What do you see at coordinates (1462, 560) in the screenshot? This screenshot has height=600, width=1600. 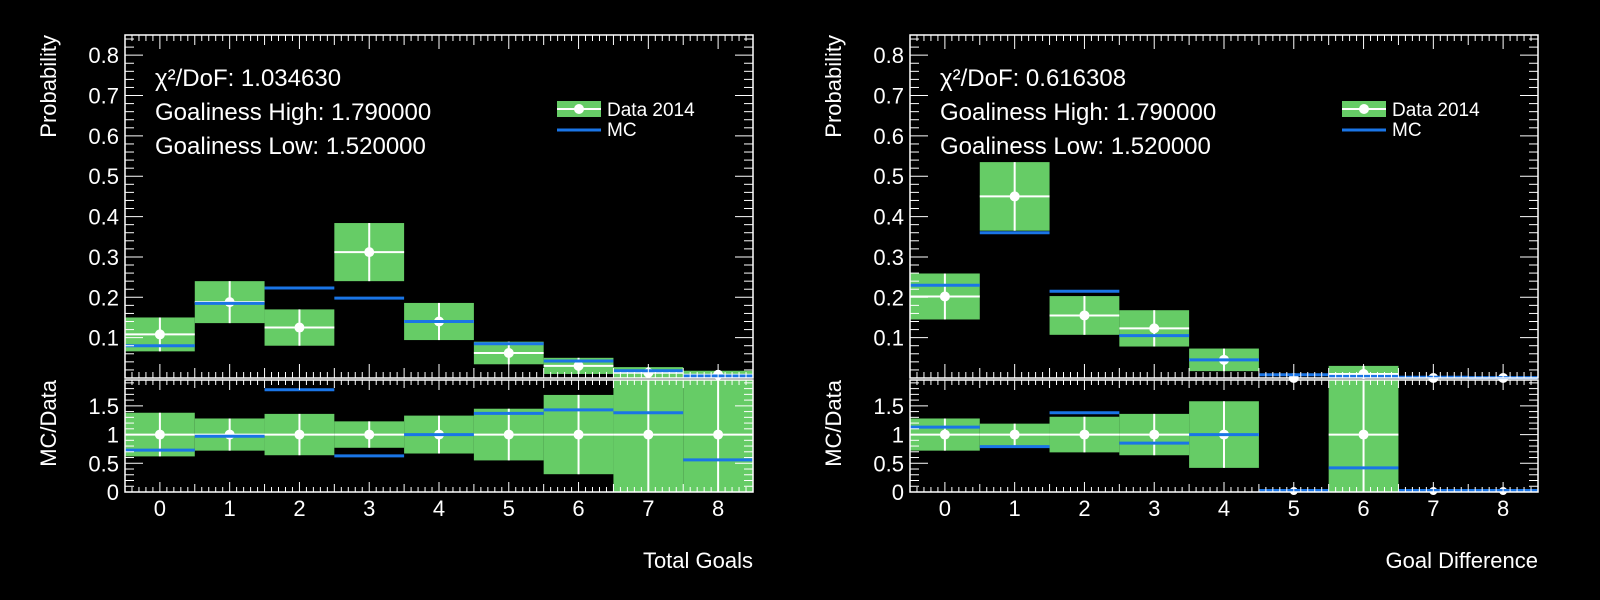 I see `x-axis-title: Goal Difference` at bounding box center [1462, 560].